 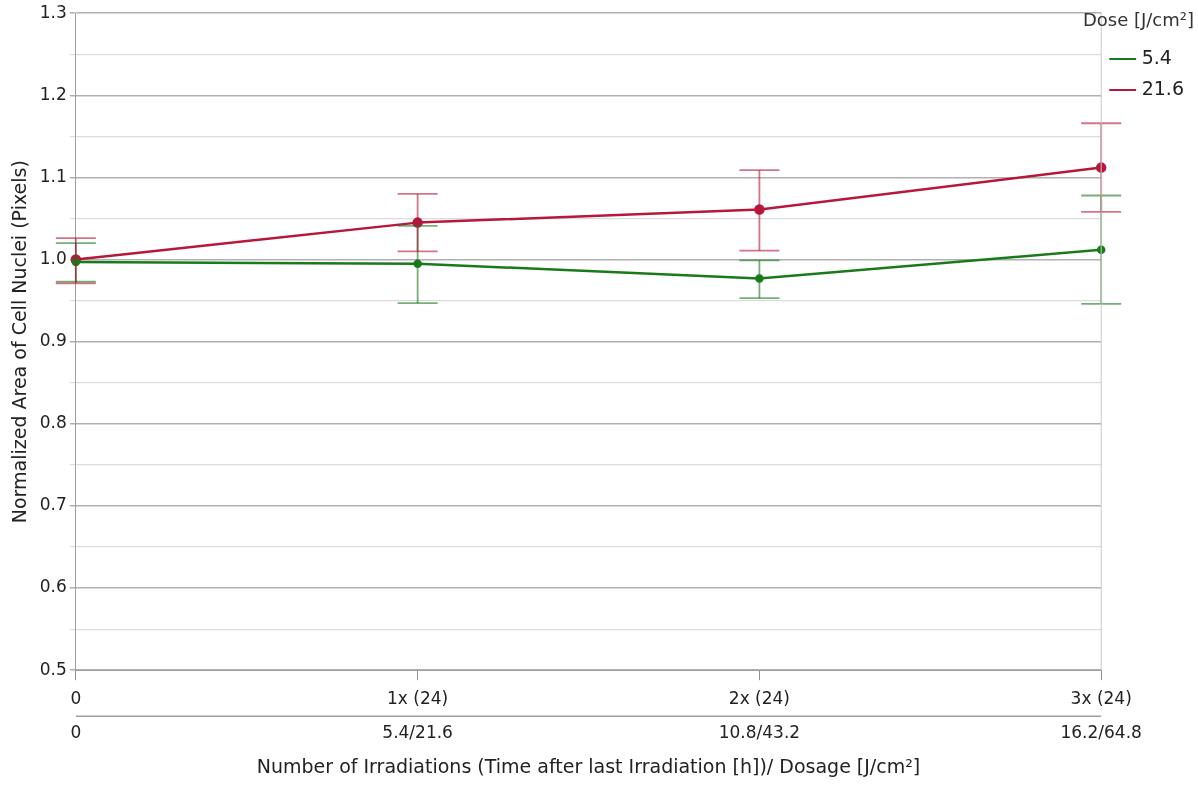 I want to click on y-tick-label: 0.7, so click(x=53, y=504).